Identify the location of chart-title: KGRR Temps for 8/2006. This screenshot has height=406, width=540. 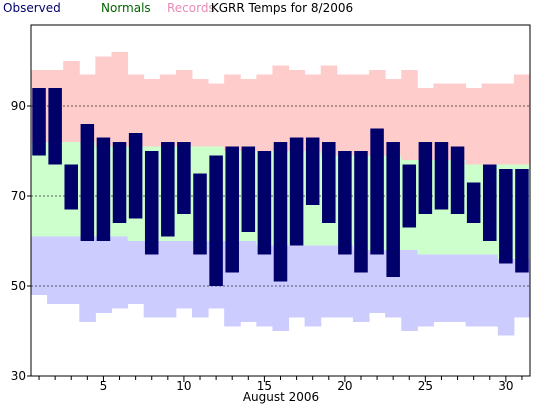
(282, 8).